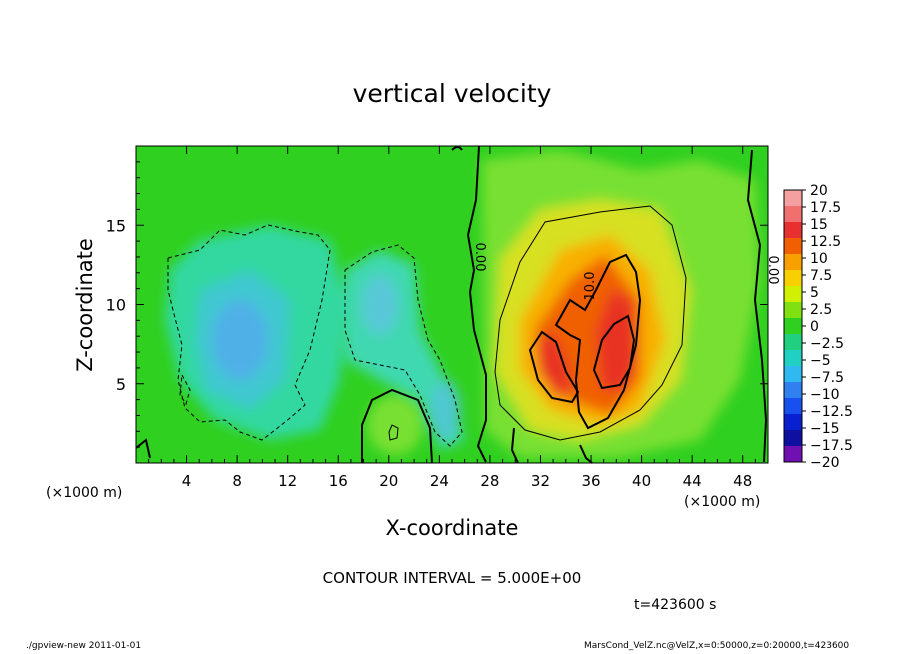 The image size is (904, 654). I want to click on x-tick-label: 8, so click(237, 481).